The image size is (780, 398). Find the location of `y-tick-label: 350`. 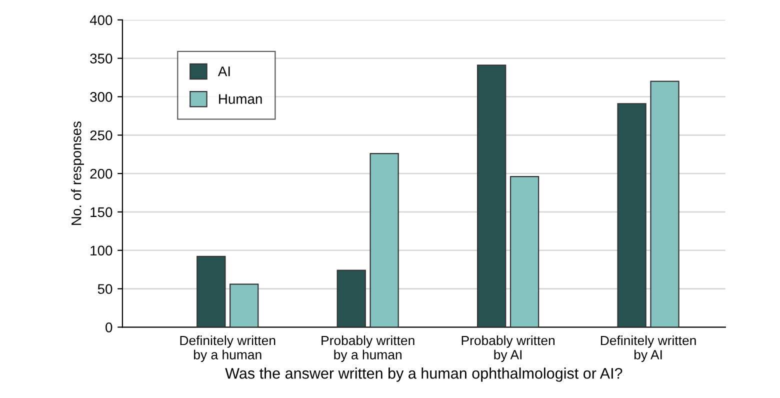

y-tick-label: 350 is located at coordinates (101, 59).